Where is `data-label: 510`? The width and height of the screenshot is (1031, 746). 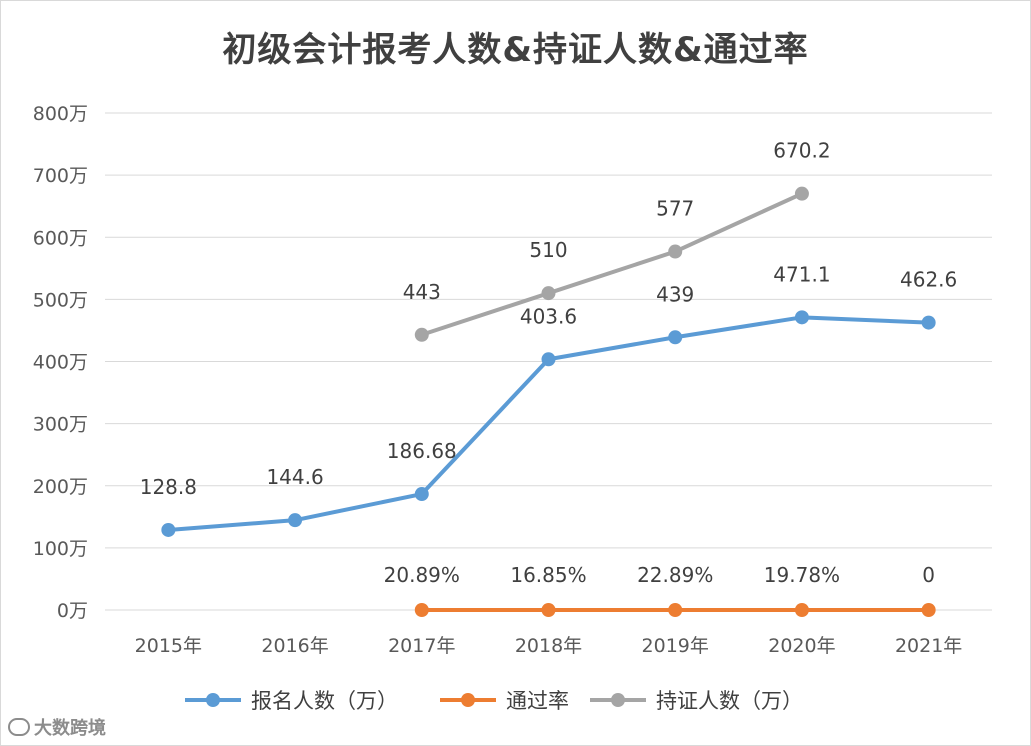 data-label: 510 is located at coordinates (548, 250).